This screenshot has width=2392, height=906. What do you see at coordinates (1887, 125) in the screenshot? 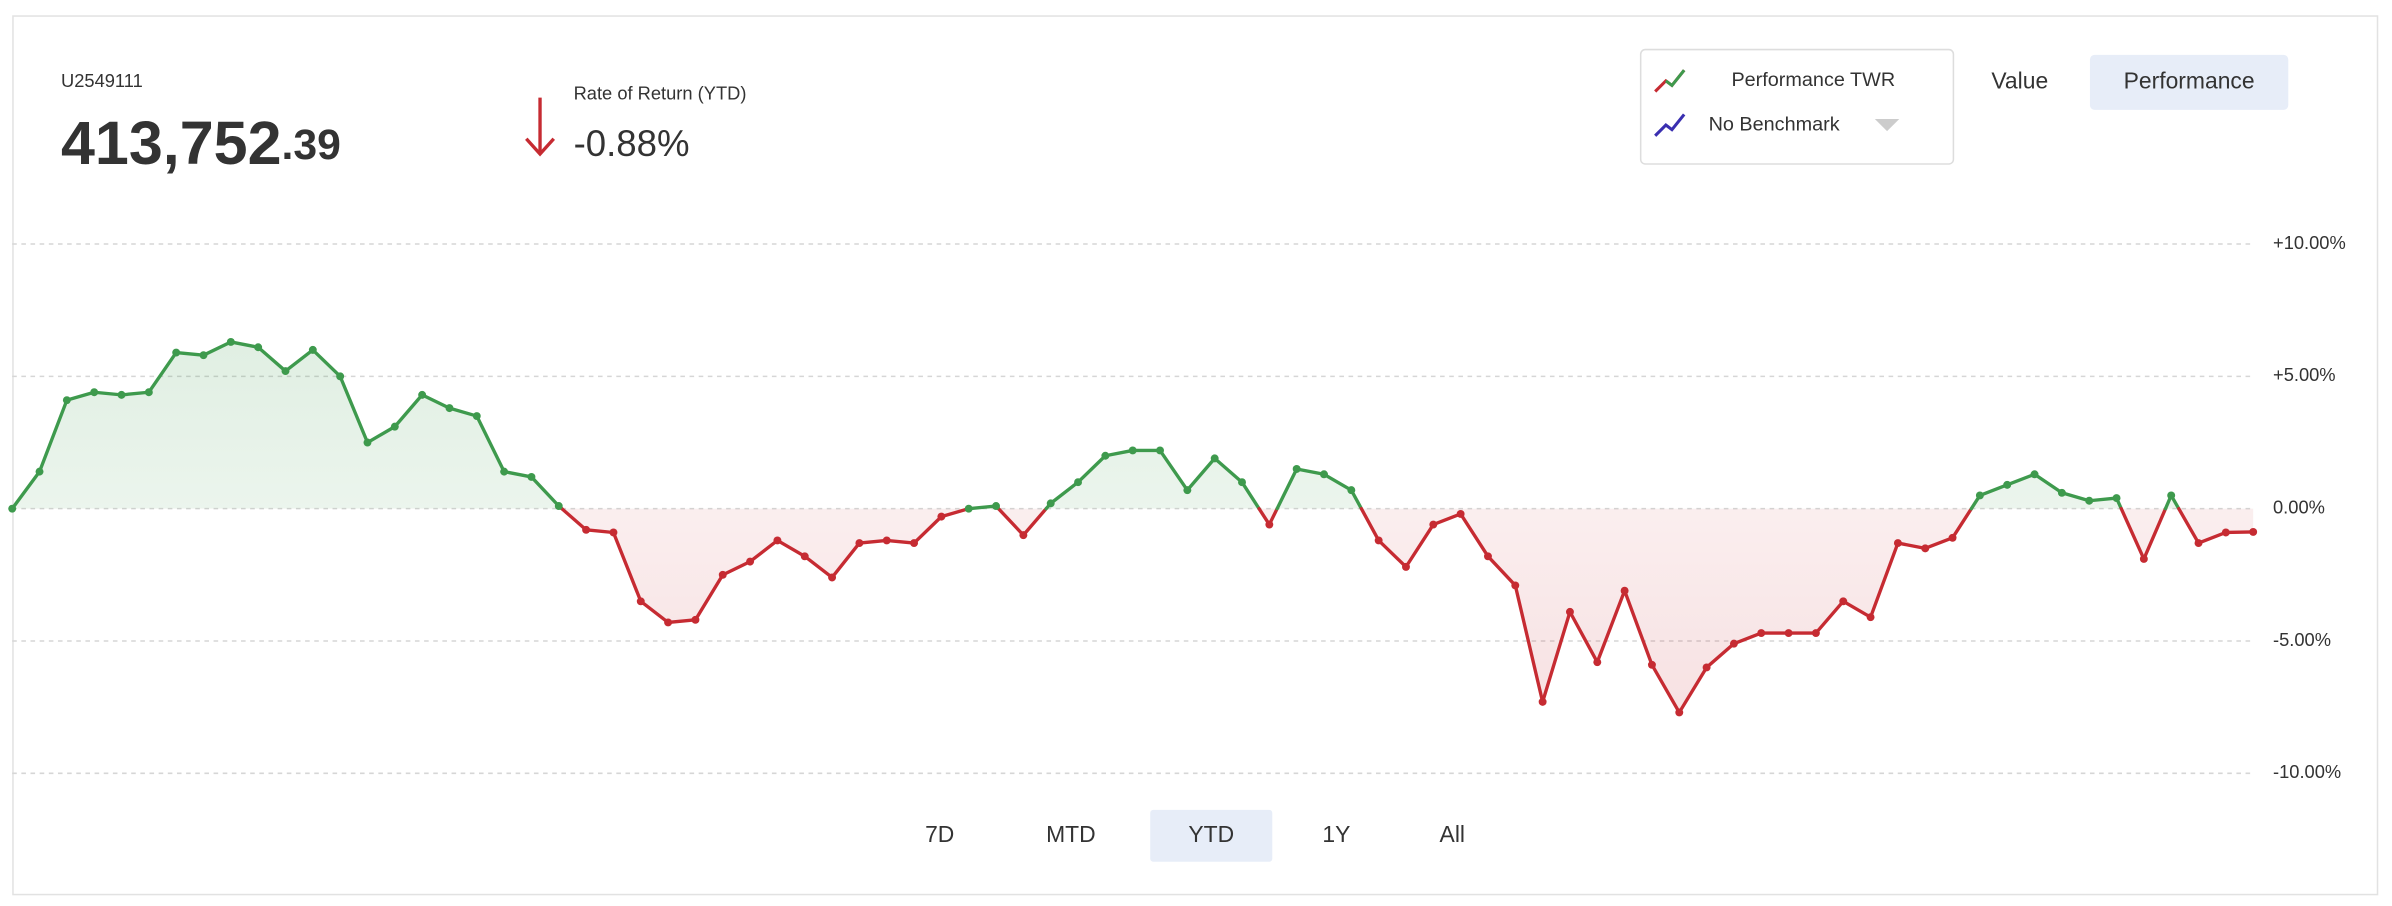
I see `dropdown-caret` at bounding box center [1887, 125].